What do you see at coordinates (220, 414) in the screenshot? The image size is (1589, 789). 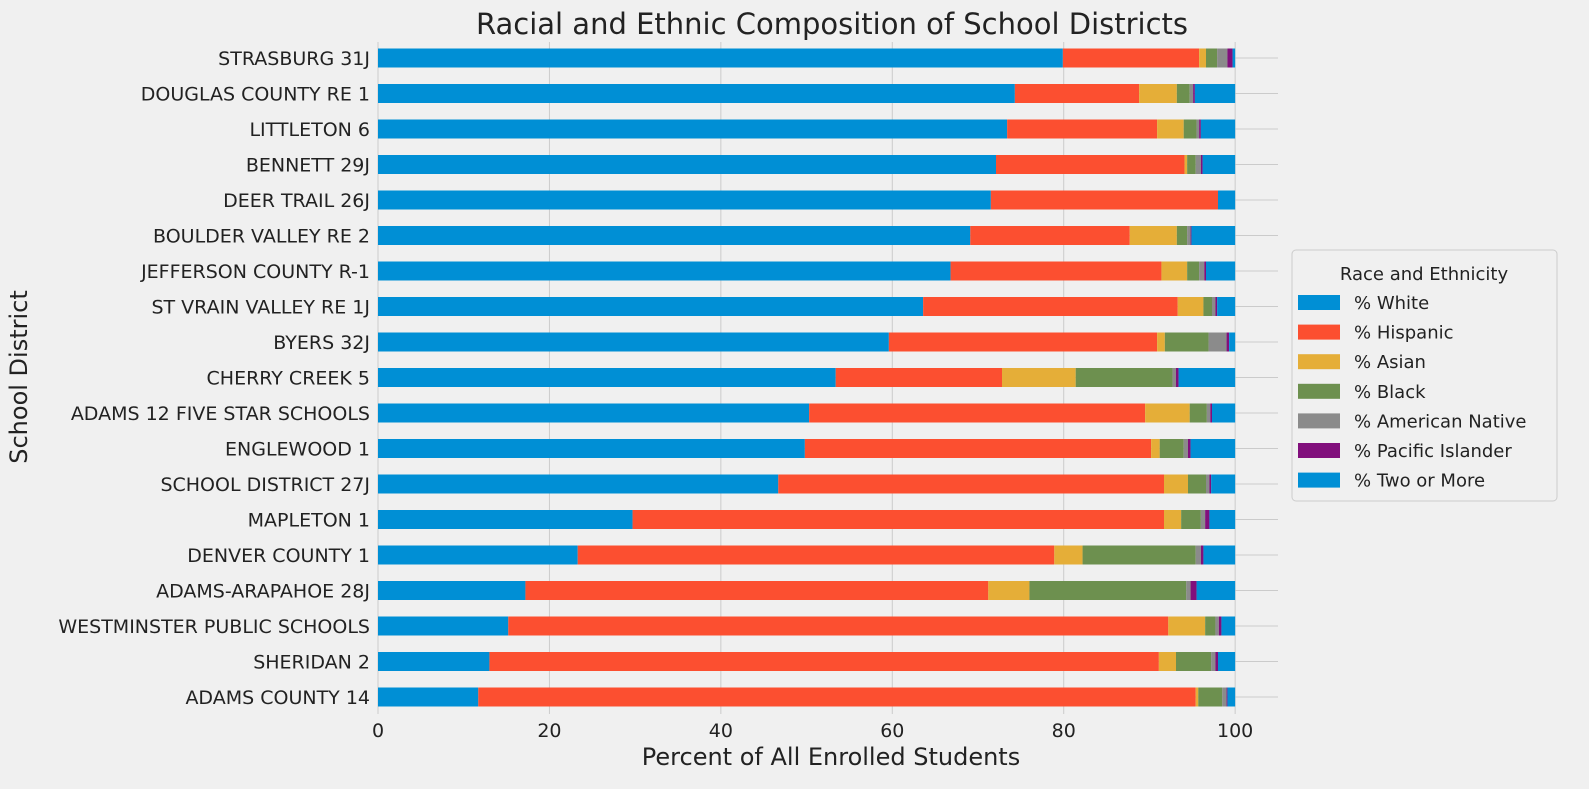 I see `y-tick-label: ADAMS 12 FIVE STAR SCHOOLS` at bounding box center [220, 414].